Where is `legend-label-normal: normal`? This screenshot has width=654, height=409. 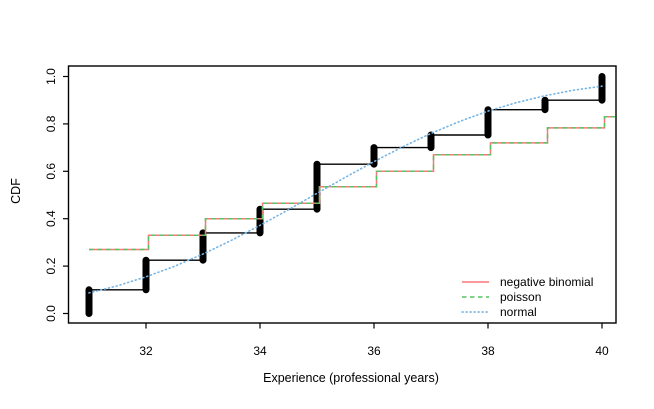
legend-label-normal: normal is located at coordinates (518, 312).